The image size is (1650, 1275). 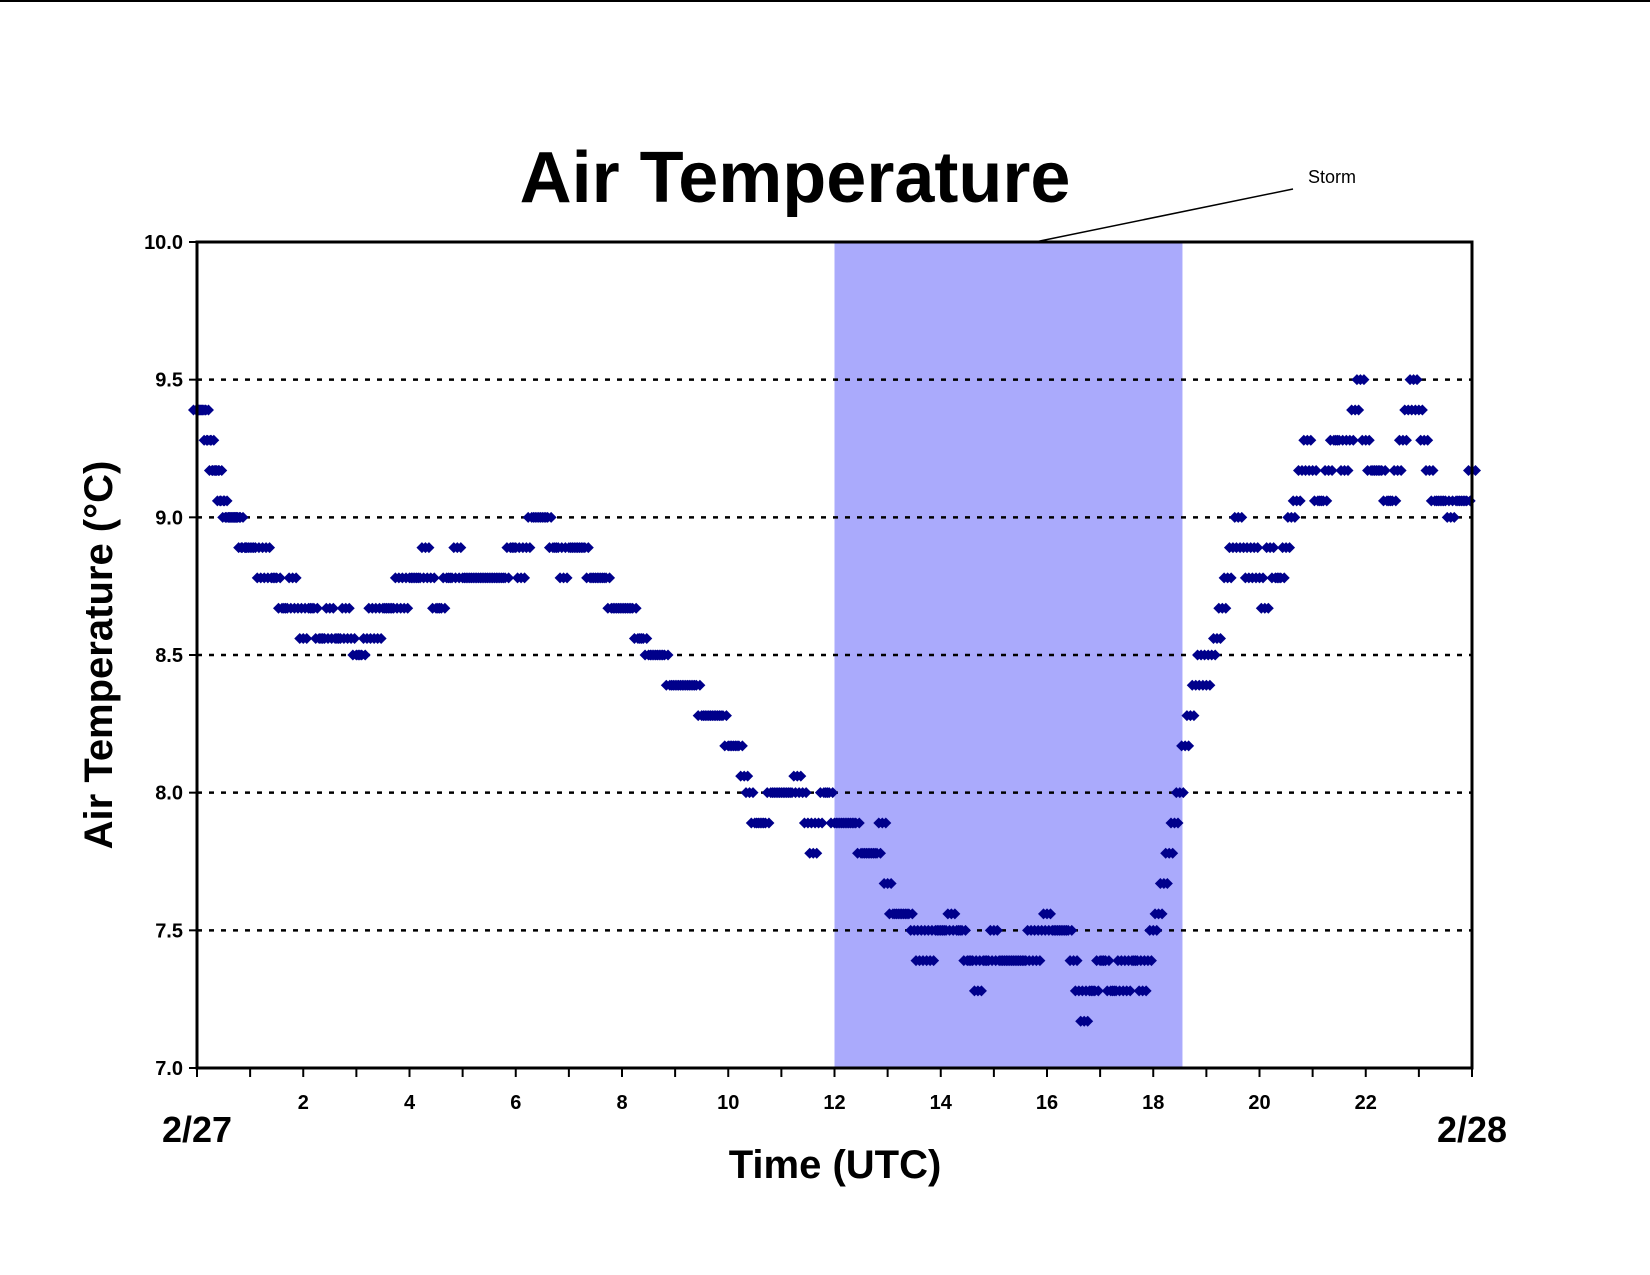 What do you see at coordinates (1472, 1129) in the screenshot?
I see `end-date-label: 2/28` at bounding box center [1472, 1129].